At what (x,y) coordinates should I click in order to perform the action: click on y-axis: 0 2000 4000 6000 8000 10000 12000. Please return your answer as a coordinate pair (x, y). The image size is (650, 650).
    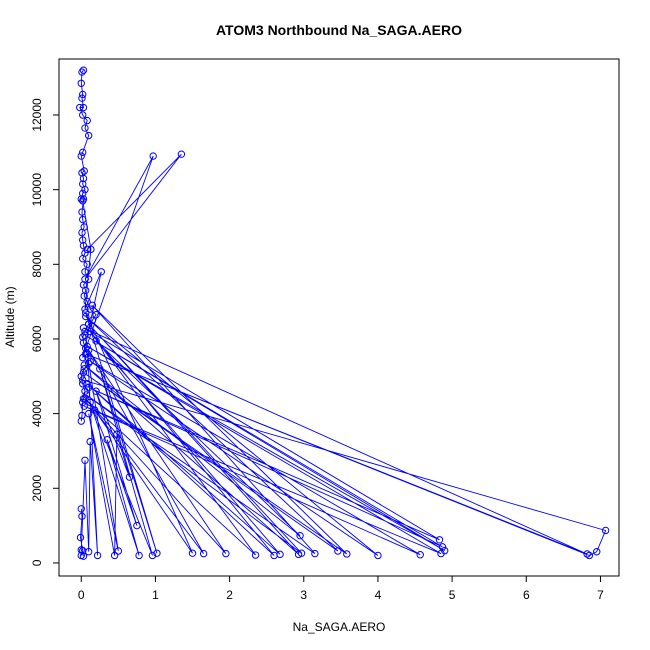
    Looking at the image, I should click on (45, 332).